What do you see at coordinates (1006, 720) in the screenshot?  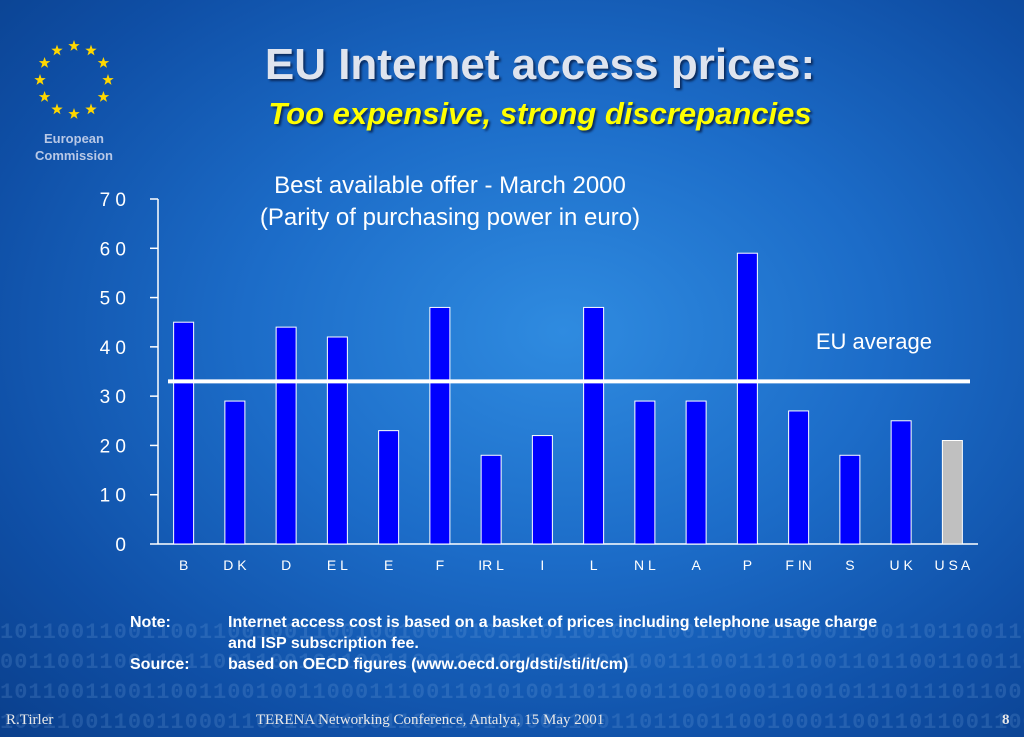 I see `page-number: 8` at bounding box center [1006, 720].